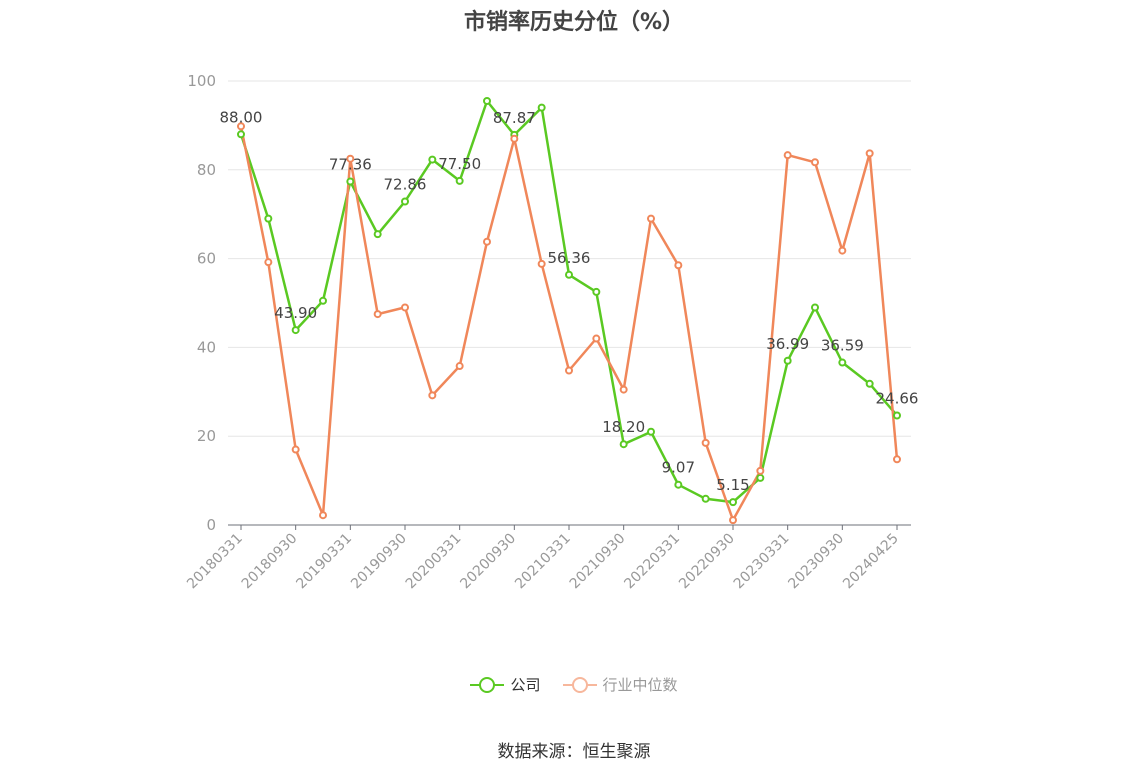  What do you see at coordinates (206, 347) in the screenshot?
I see `y-tick-label: 40` at bounding box center [206, 347].